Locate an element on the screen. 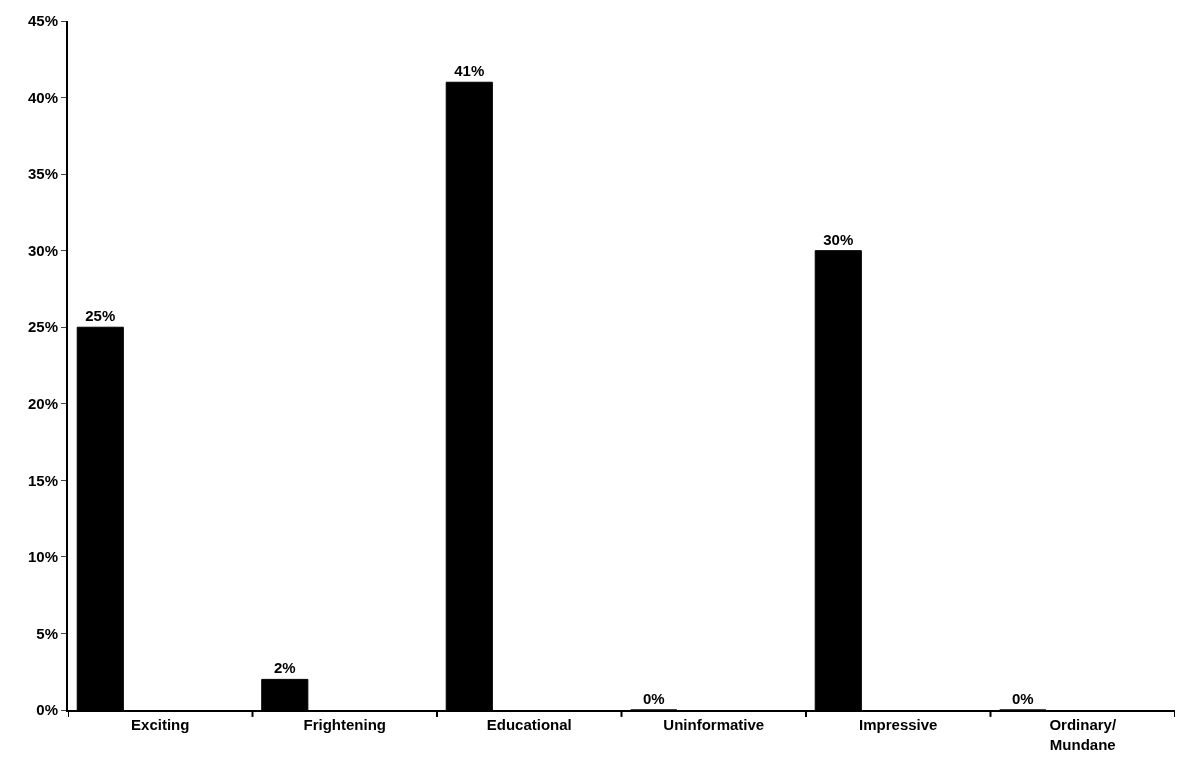  y-tick-label: 35% is located at coordinates (42, 174).